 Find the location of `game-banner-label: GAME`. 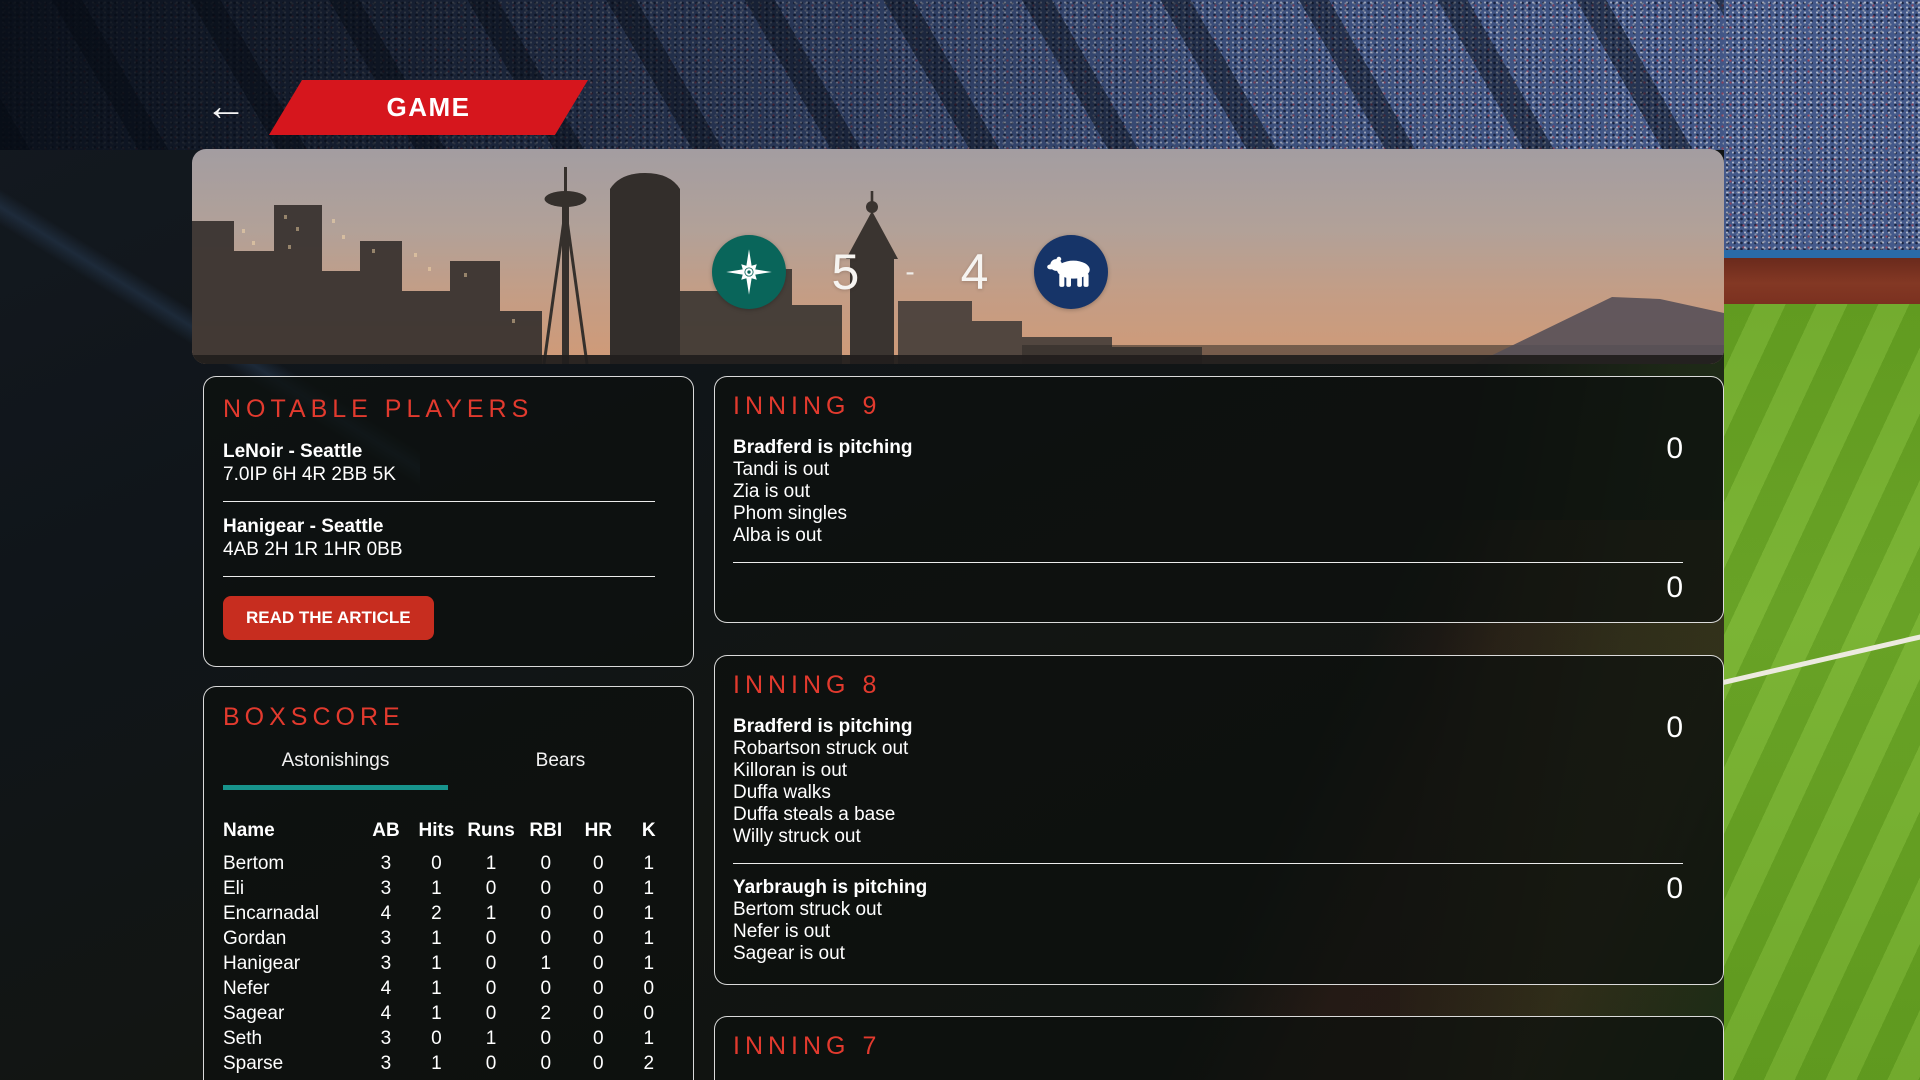

game-banner-label: GAME is located at coordinates (428, 107).